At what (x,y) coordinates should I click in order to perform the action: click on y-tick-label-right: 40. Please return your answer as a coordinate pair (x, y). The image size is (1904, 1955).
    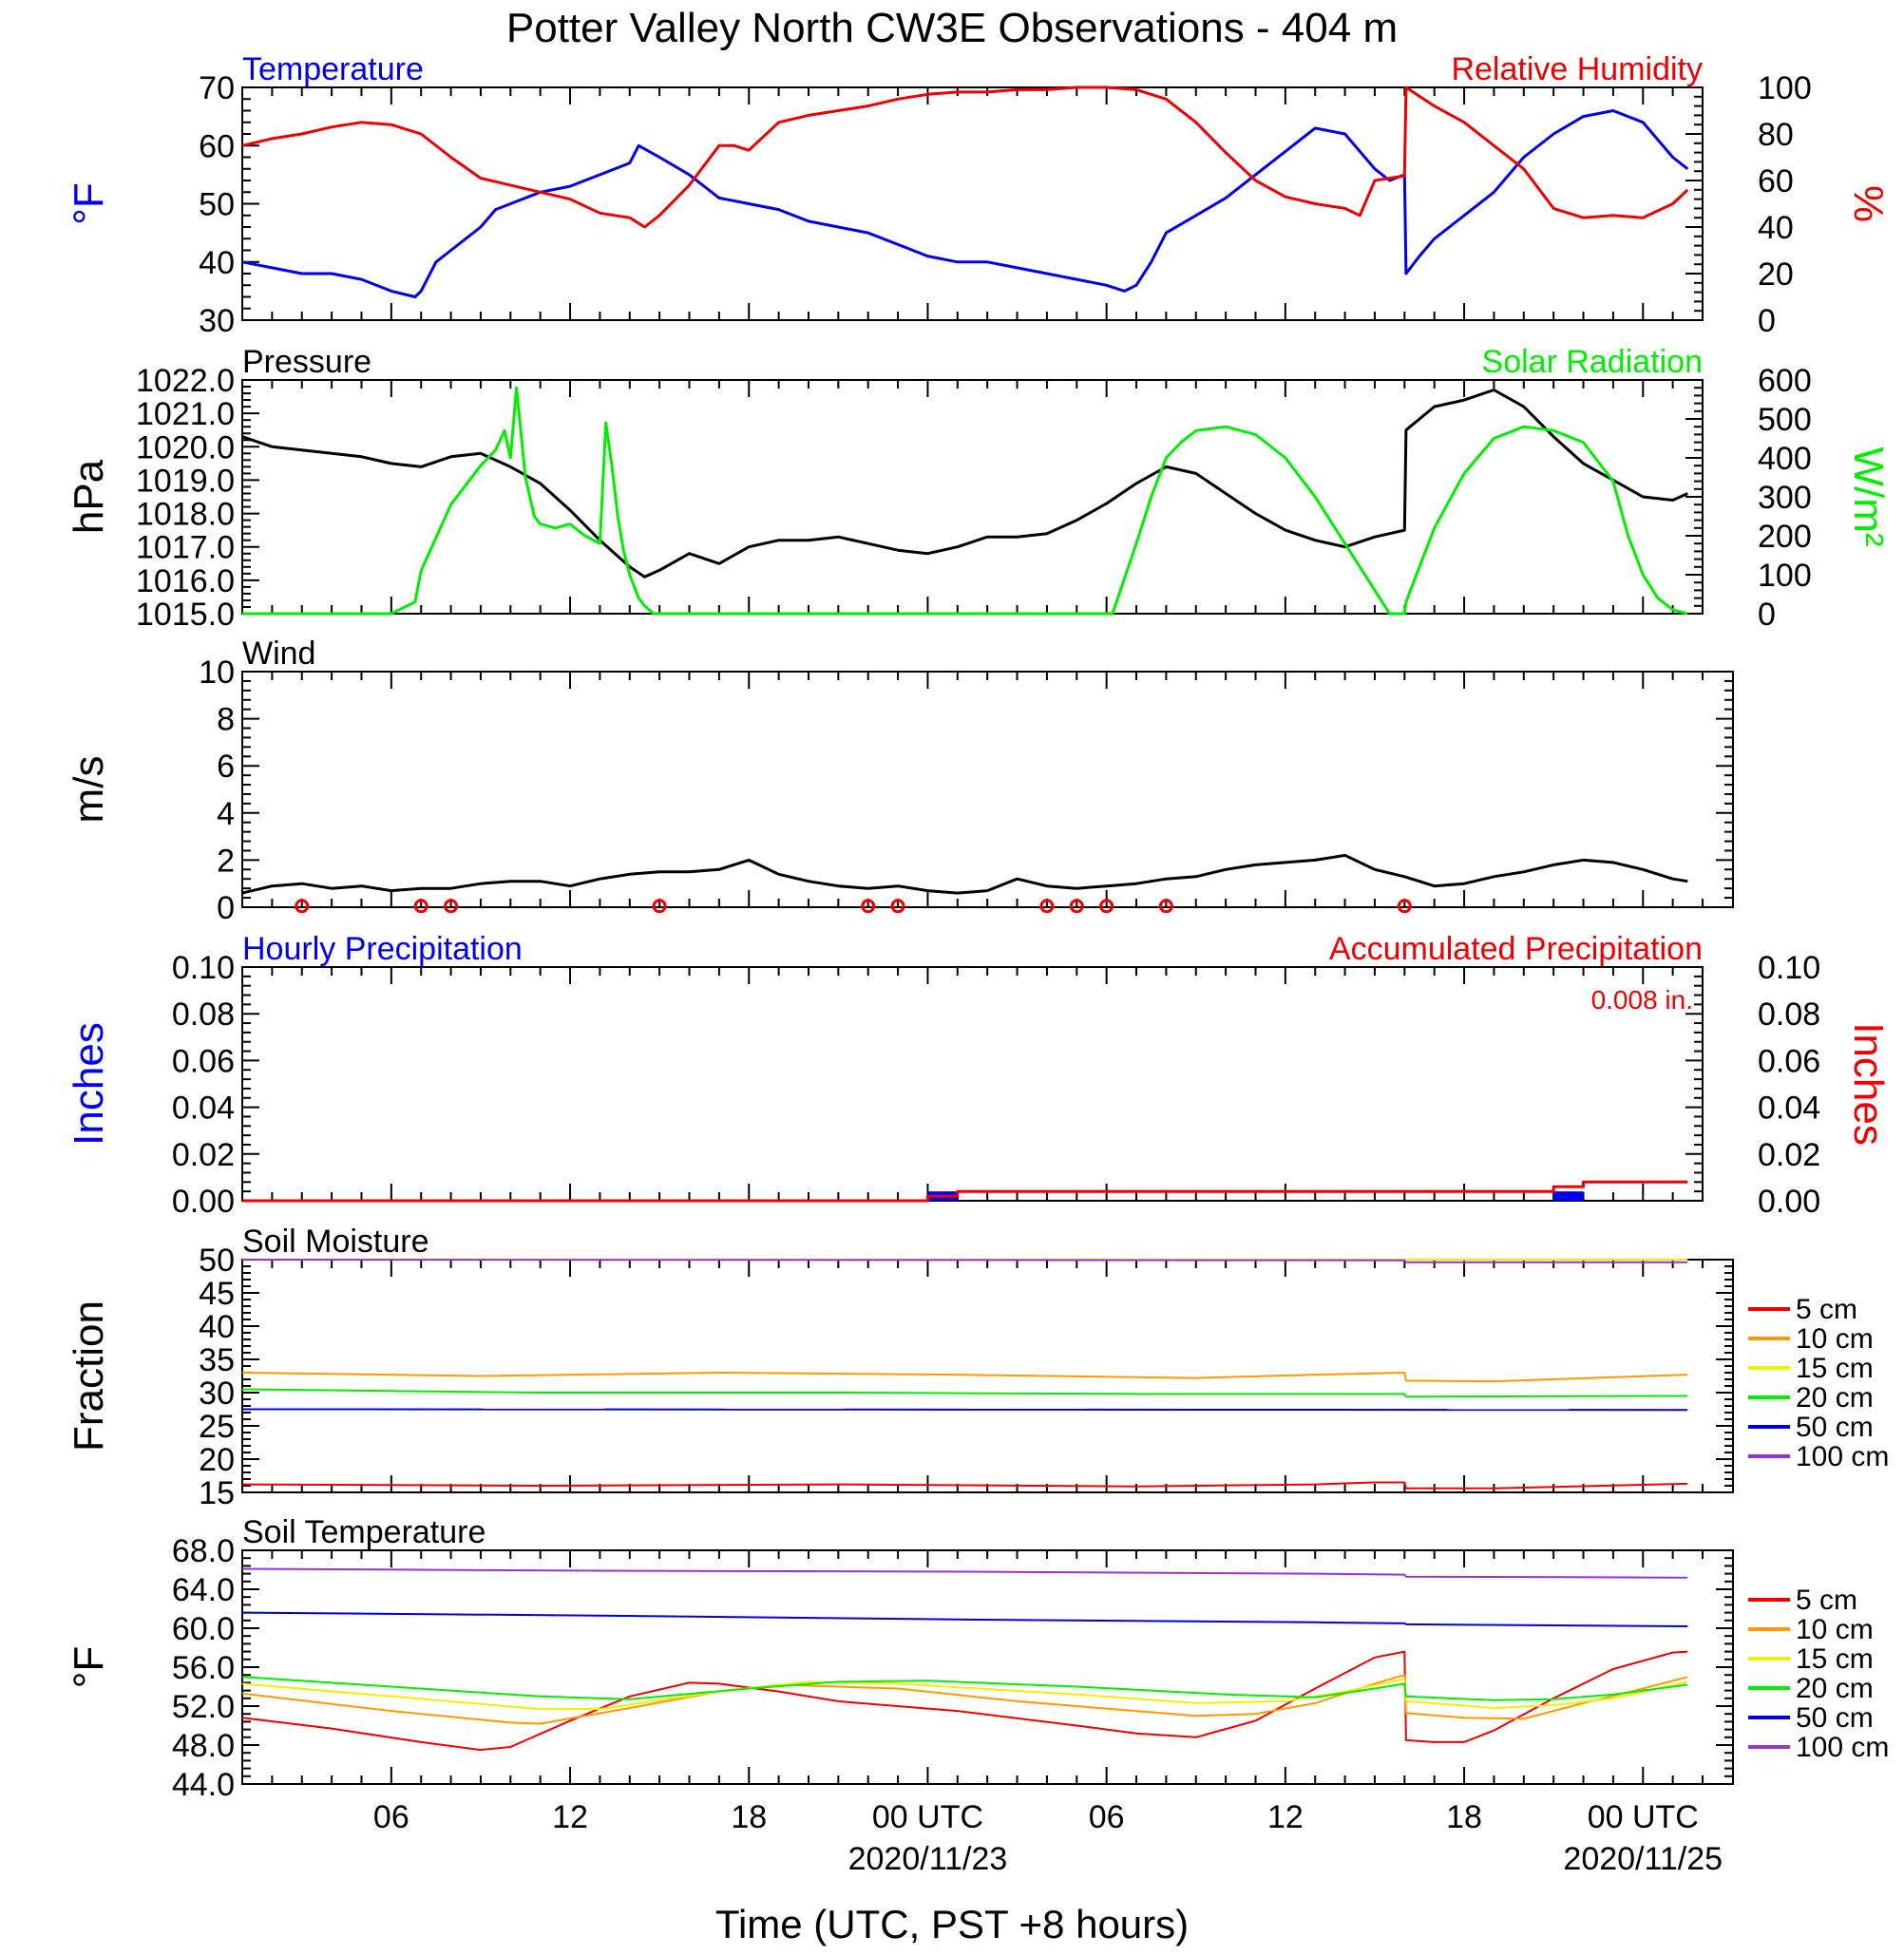
    Looking at the image, I should click on (1776, 228).